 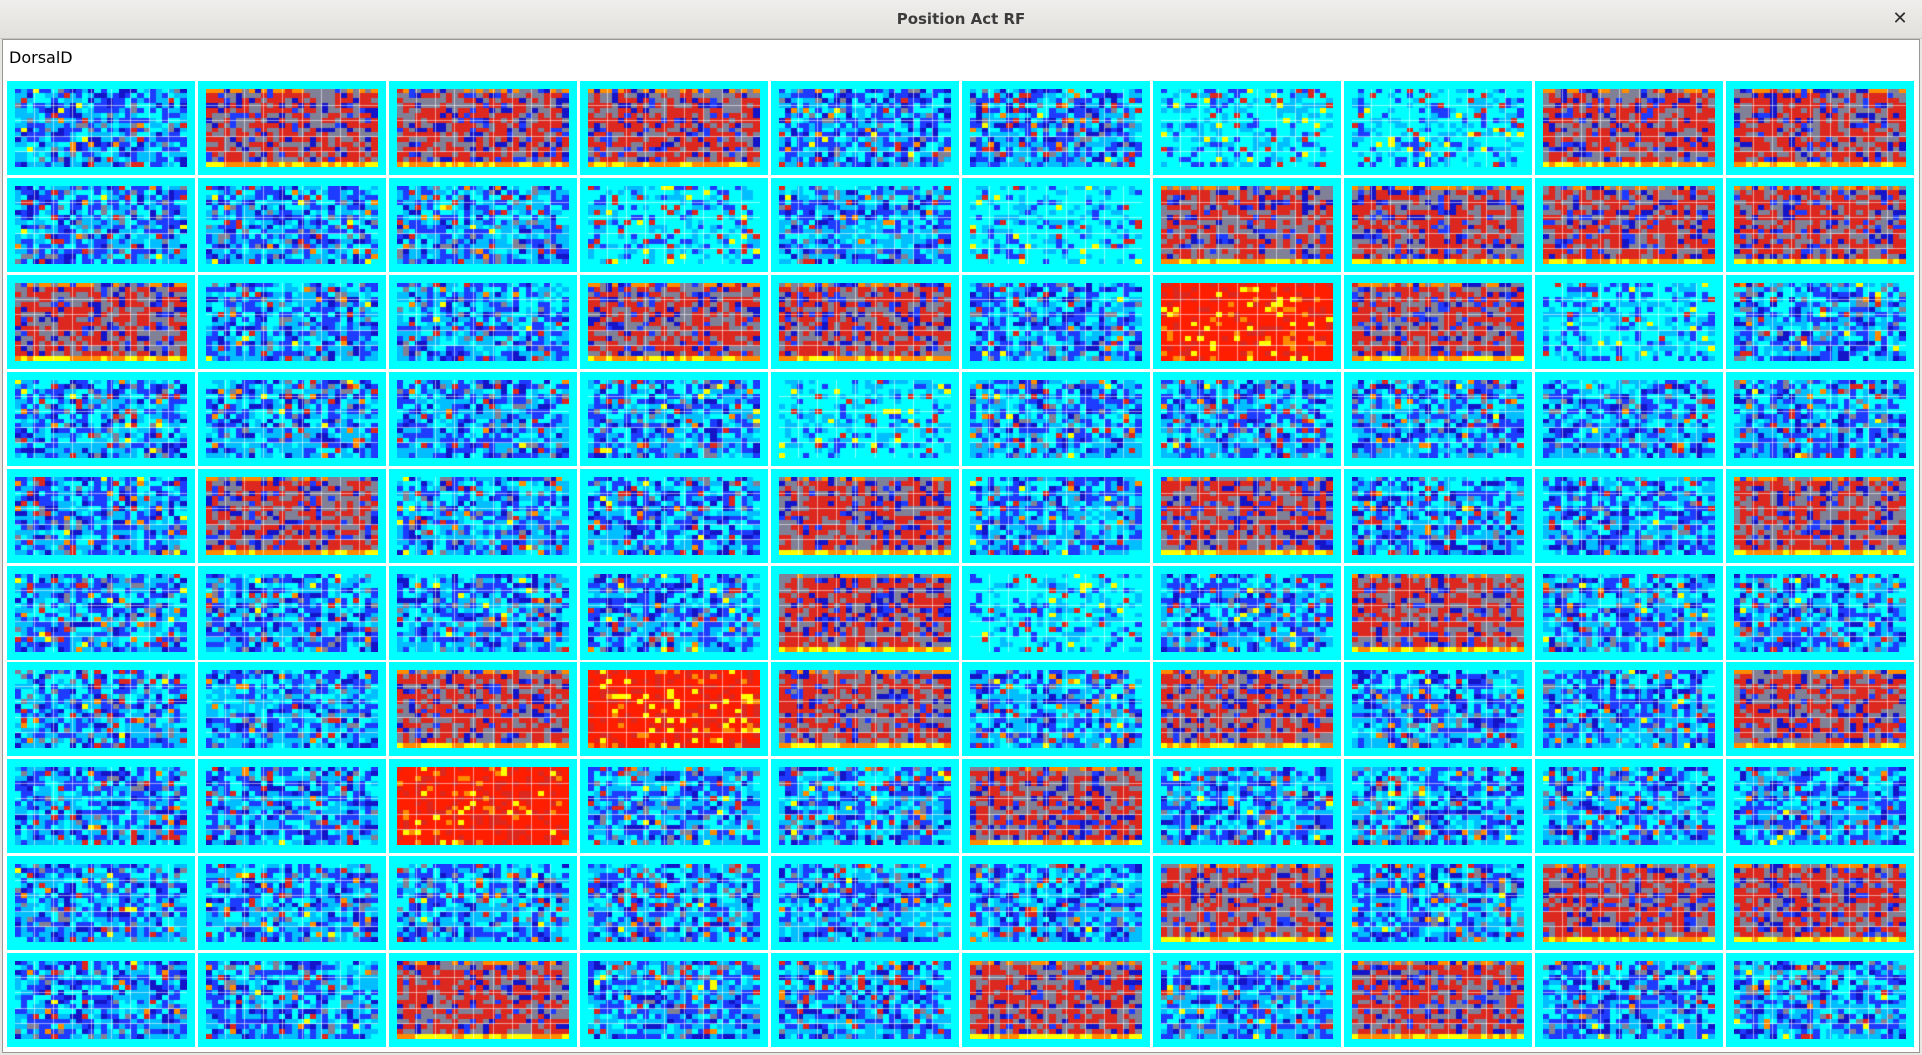 What do you see at coordinates (1900, 18) in the screenshot?
I see `close-icon: ✕` at bounding box center [1900, 18].